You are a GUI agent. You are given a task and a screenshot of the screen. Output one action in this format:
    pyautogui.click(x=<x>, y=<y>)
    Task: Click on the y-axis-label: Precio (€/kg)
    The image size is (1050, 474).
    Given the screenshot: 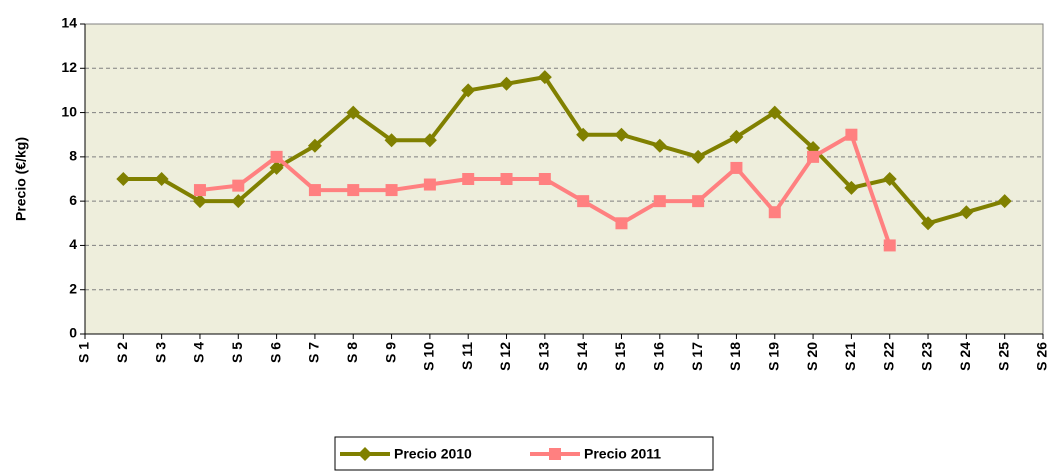 What is the action you would take?
    pyautogui.click(x=21, y=179)
    